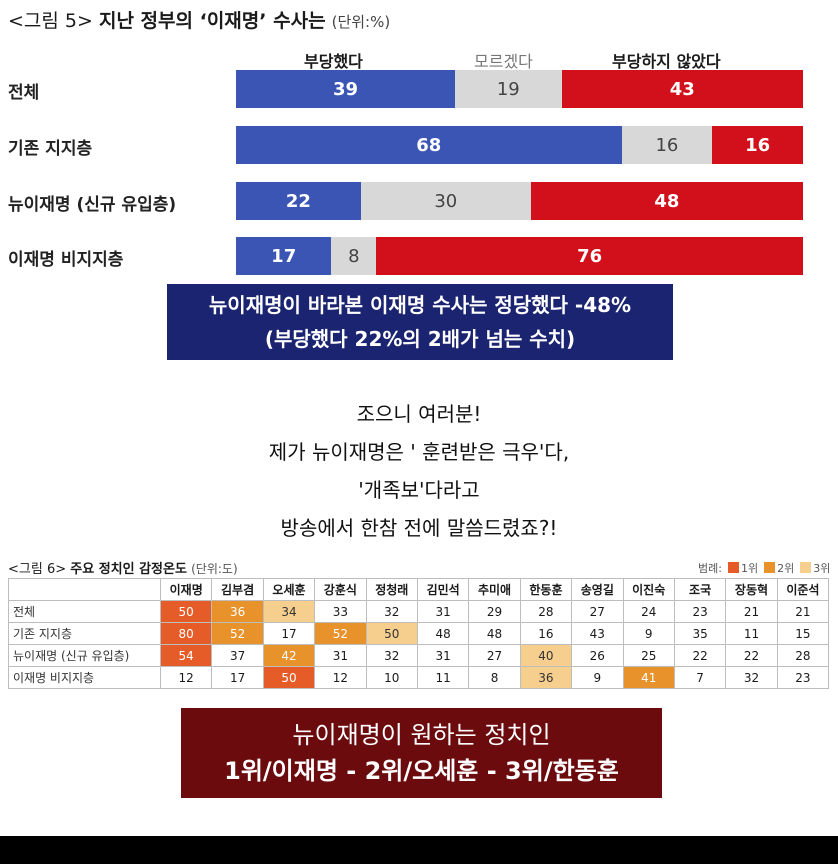  I want to click on figure5-title-prefix: <그림 5>, so click(50, 21).